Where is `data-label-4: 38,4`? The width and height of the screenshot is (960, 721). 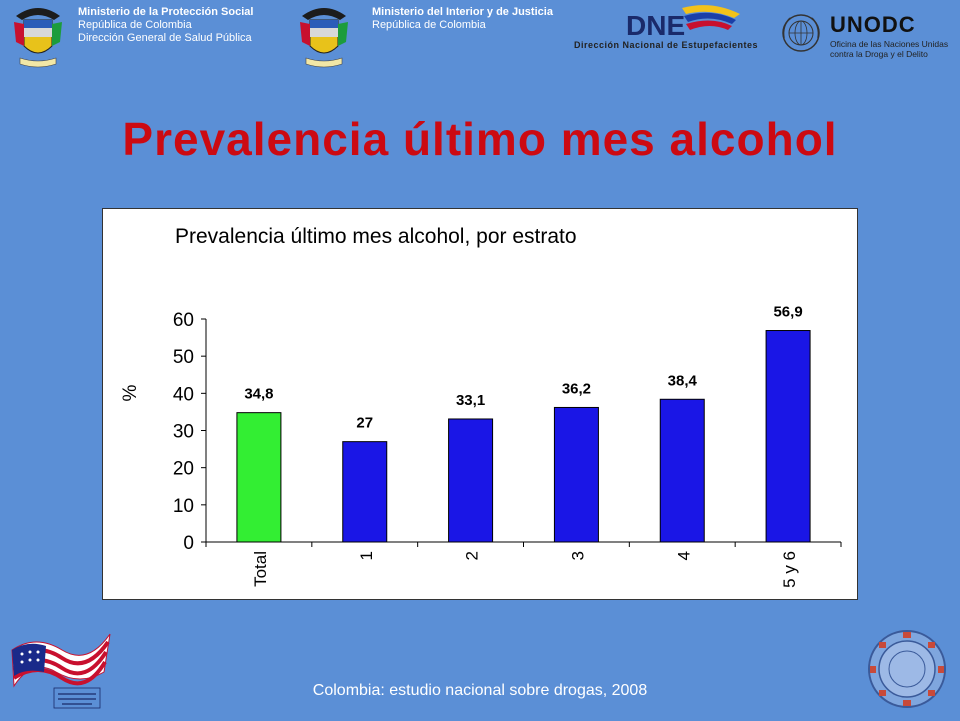 data-label-4: 38,4 is located at coordinates (683, 380).